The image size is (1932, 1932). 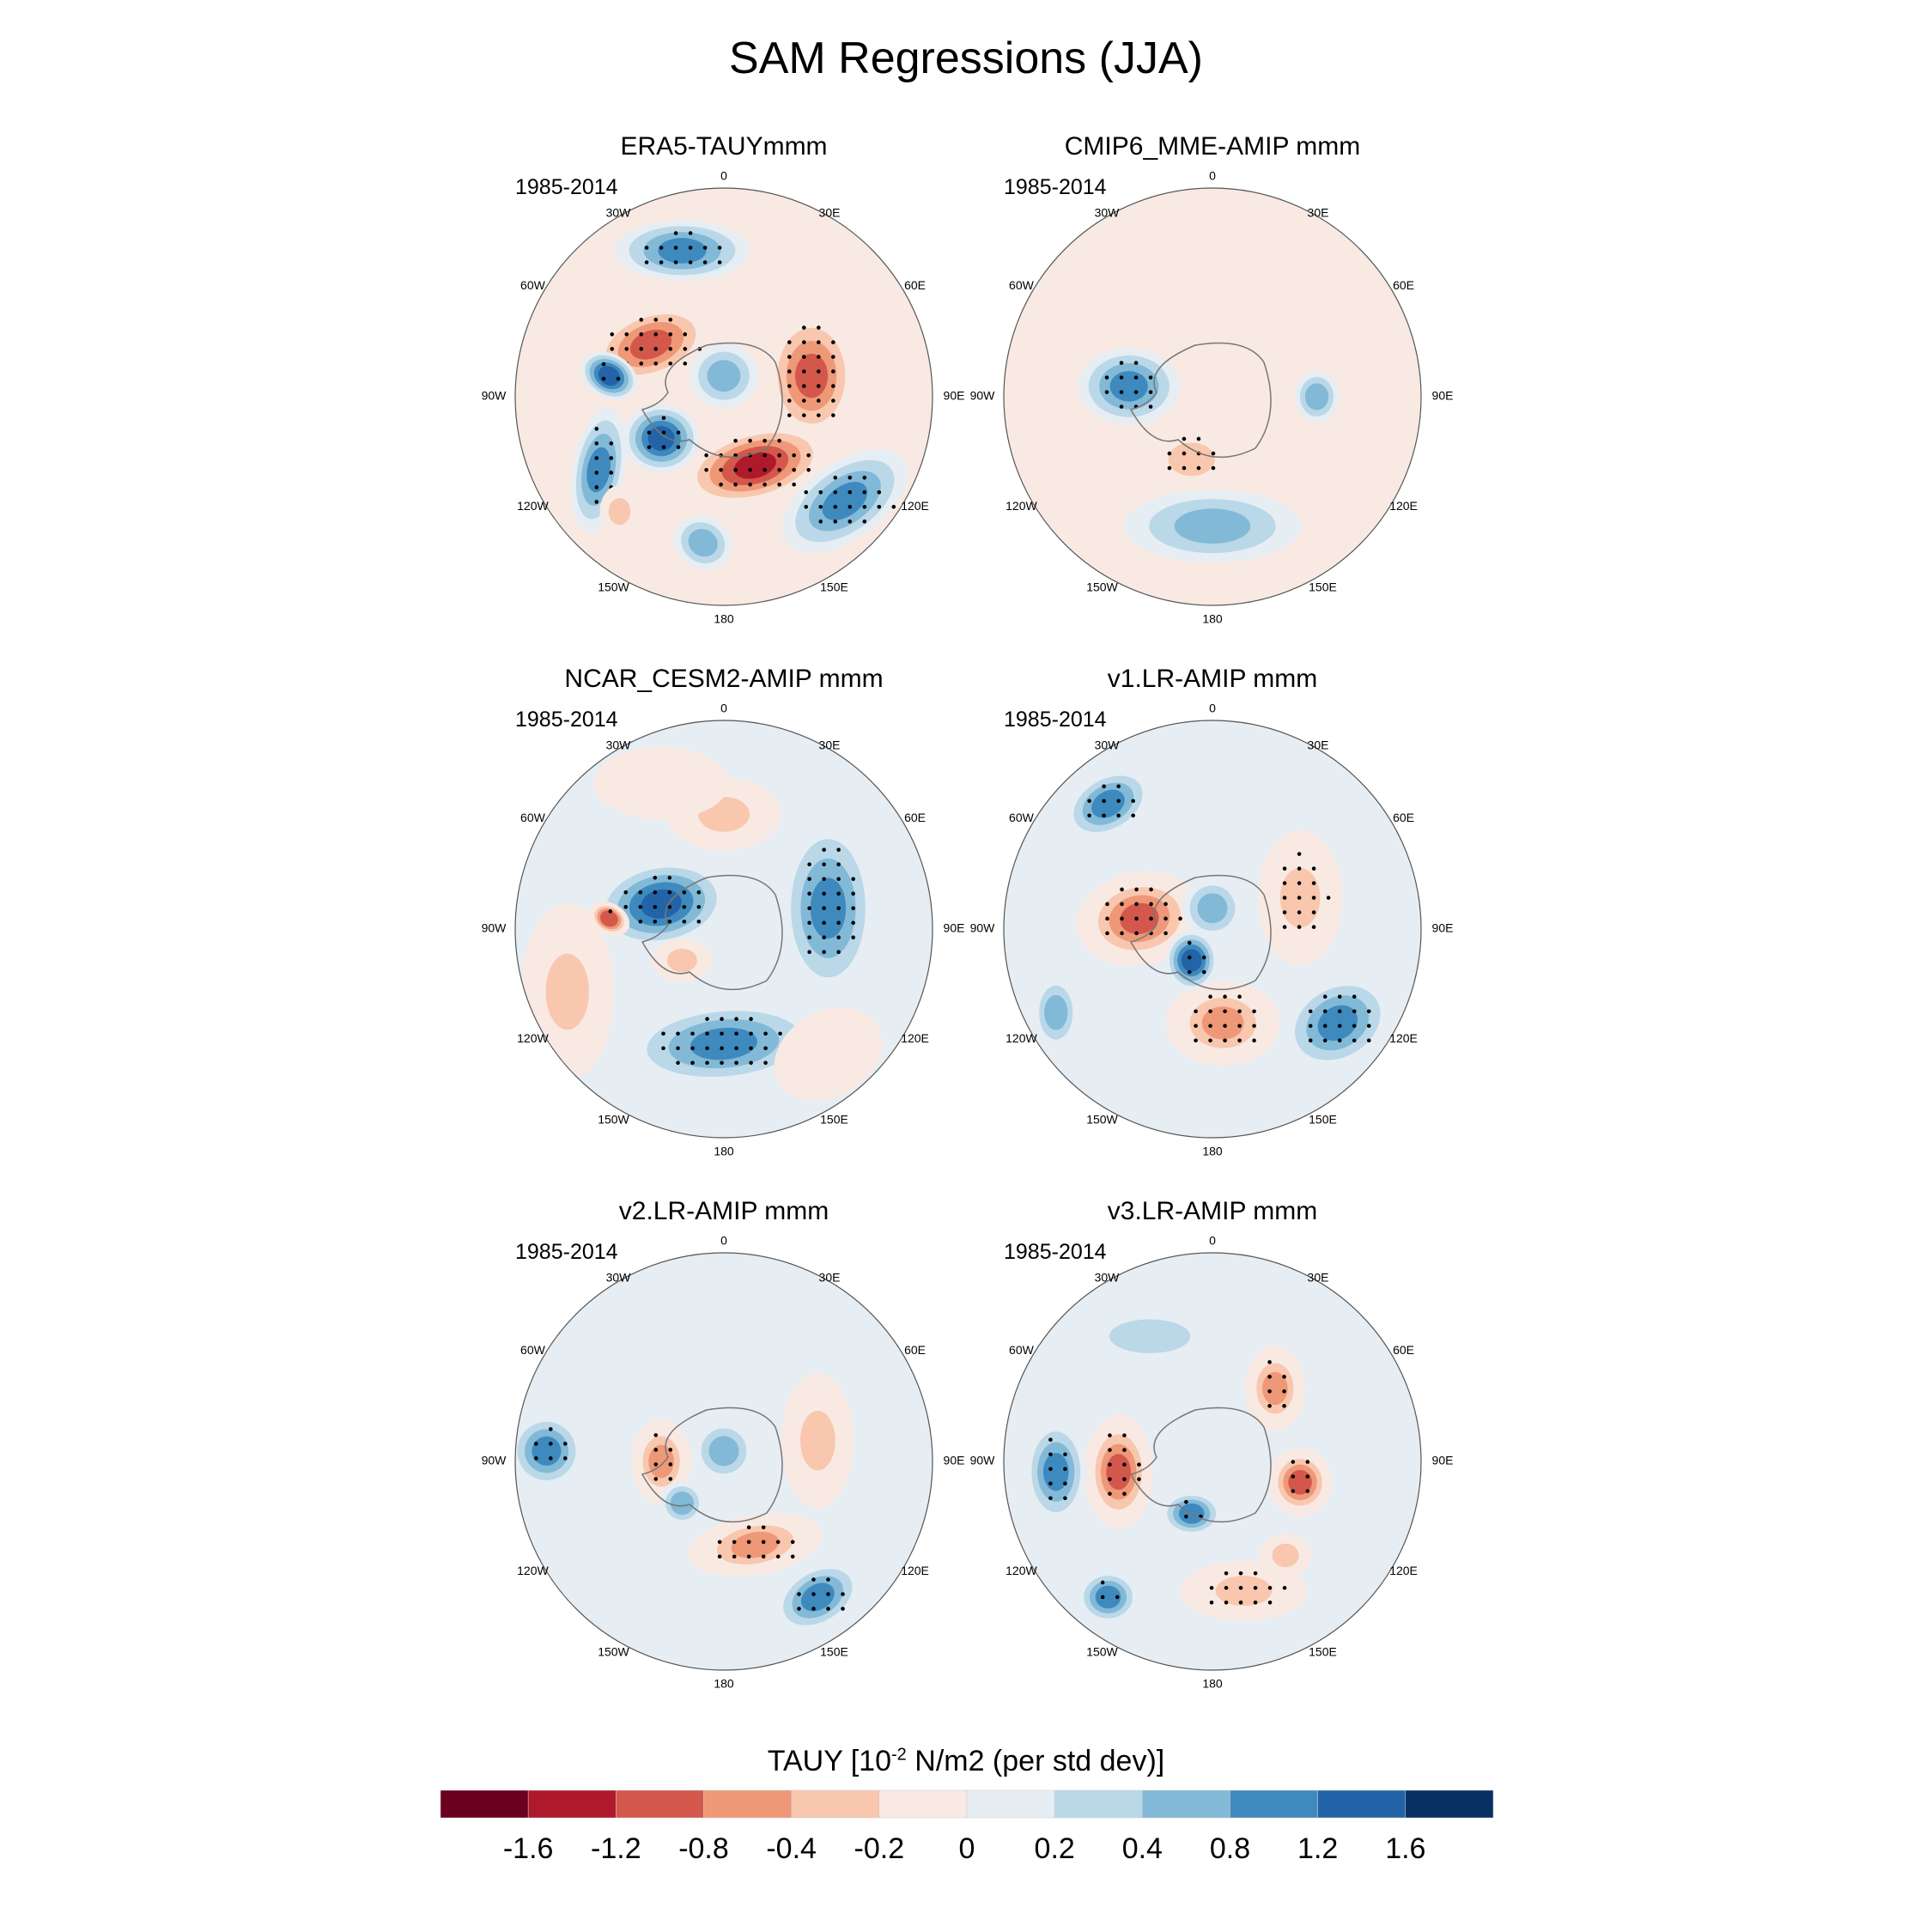 I want to click on map-boundary, so click(x=724, y=929).